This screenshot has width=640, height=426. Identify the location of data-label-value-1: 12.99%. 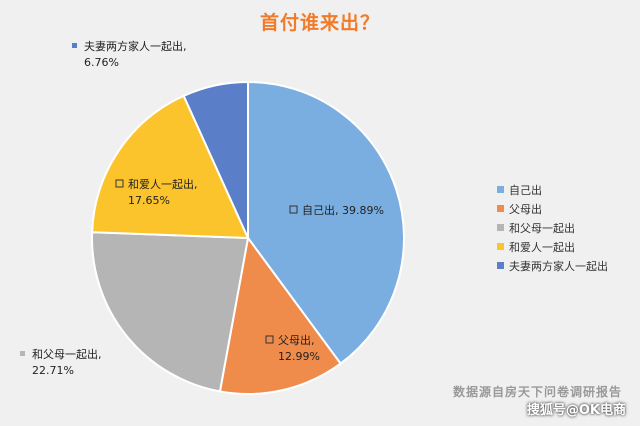
(299, 356).